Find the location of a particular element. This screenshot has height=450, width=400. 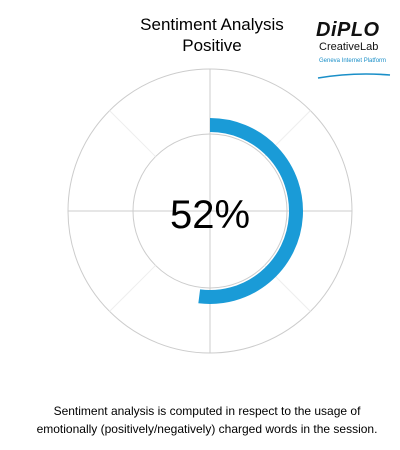

logo-subtitle: CreativeLab is located at coordinates (349, 47).